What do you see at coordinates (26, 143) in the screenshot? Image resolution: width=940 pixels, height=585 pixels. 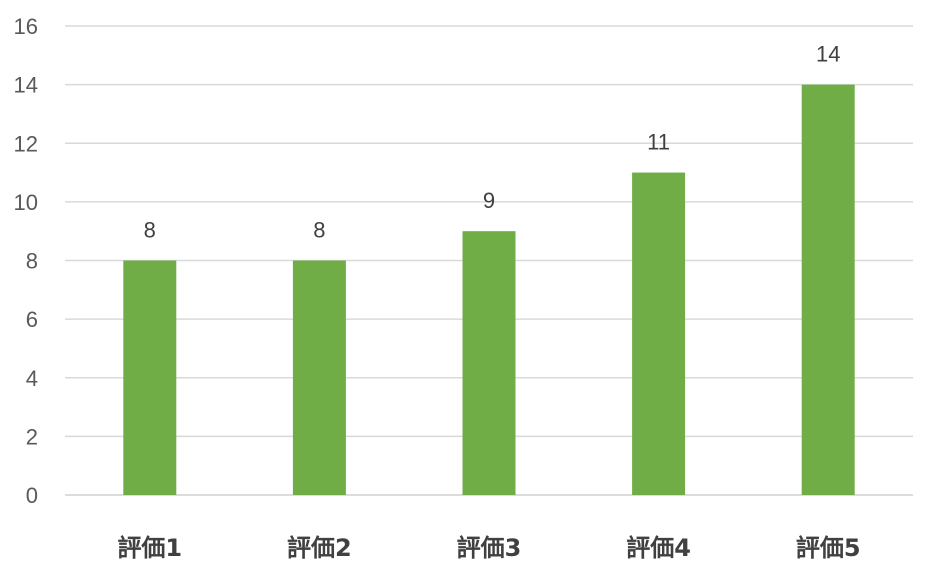 I see `y-tick-label: 12` at bounding box center [26, 143].